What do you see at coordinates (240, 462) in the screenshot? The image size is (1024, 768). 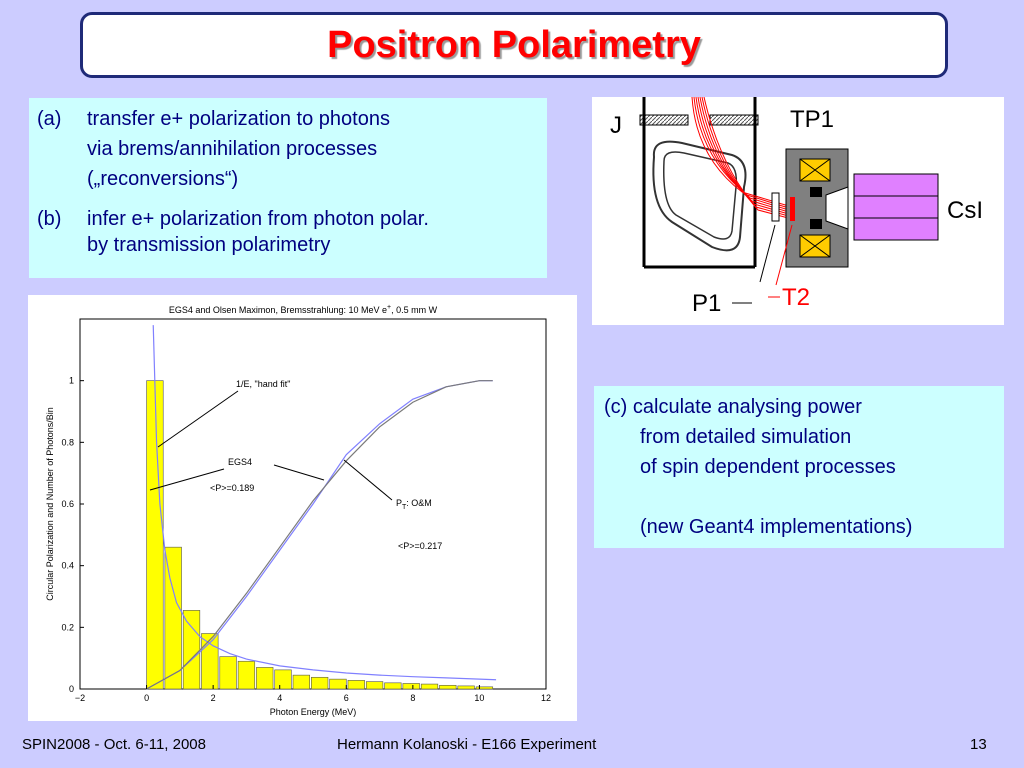 I see `annotation-egs4: EGS4` at bounding box center [240, 462].